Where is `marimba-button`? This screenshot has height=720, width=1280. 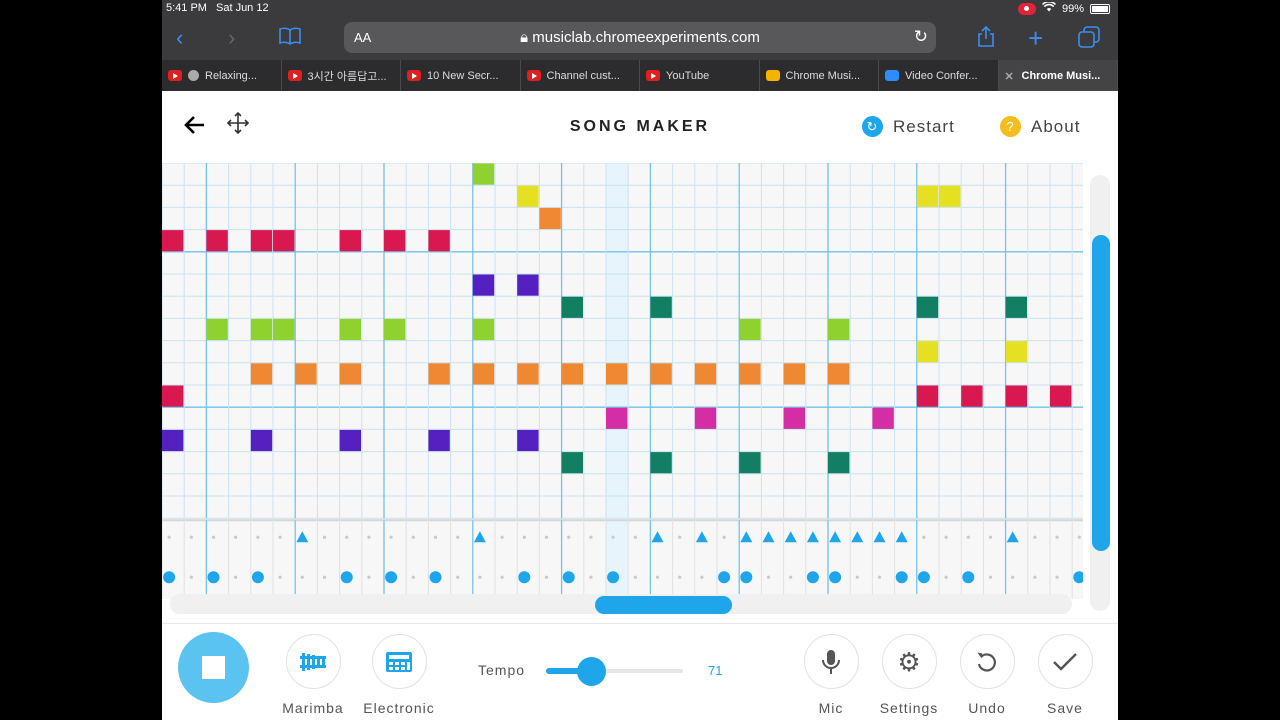 marimba-button is located at coordinates (313, 661).